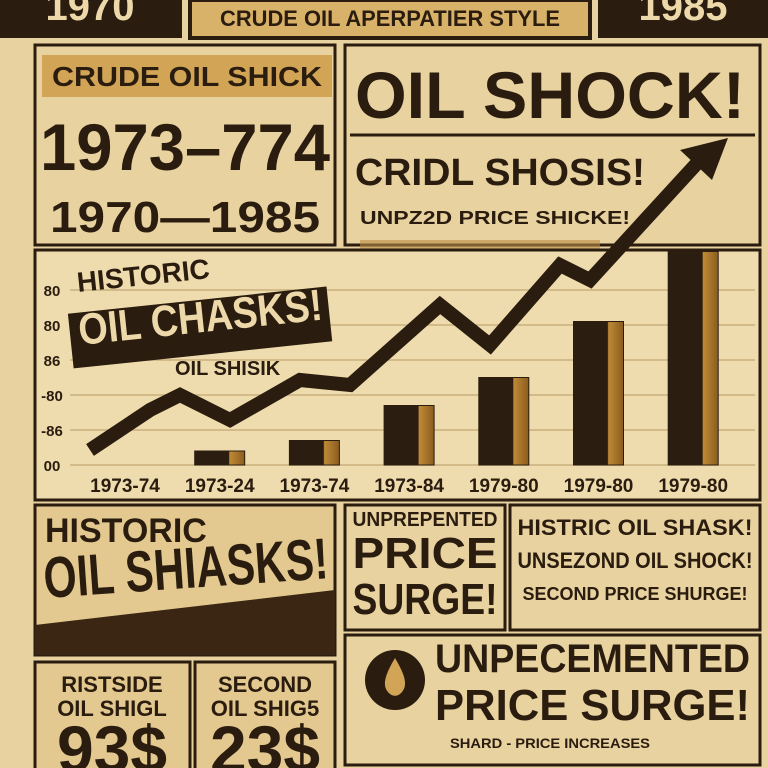 This screenshot has width=768, height=768. What do you see at coordinates (635, 560) in the screenshot?
I see `bottom-text: UNSEZOND OIL SHOCK!` at bounding box center [635, 560].